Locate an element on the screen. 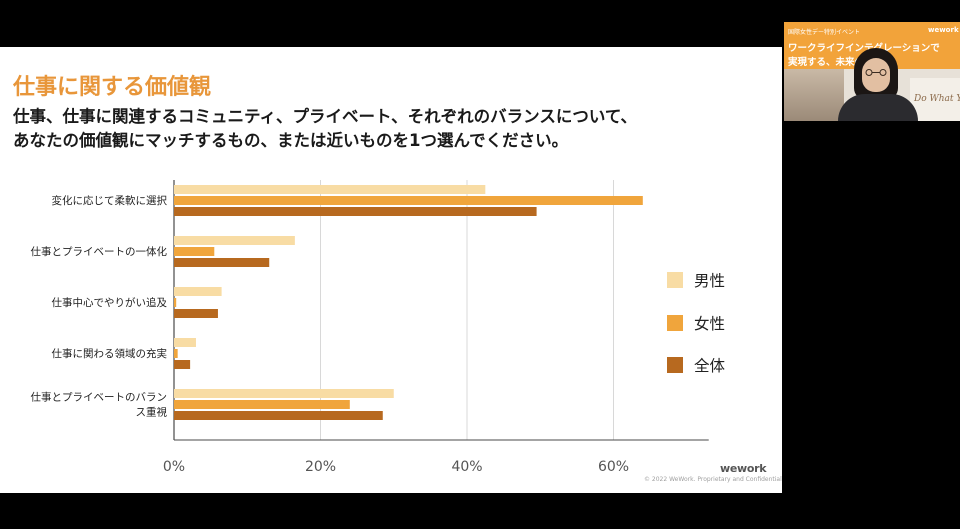 The height and width of the screenshot is (529, 960). category-label: 仕事とプライベートのバラン is located at coordinates (99, 397).